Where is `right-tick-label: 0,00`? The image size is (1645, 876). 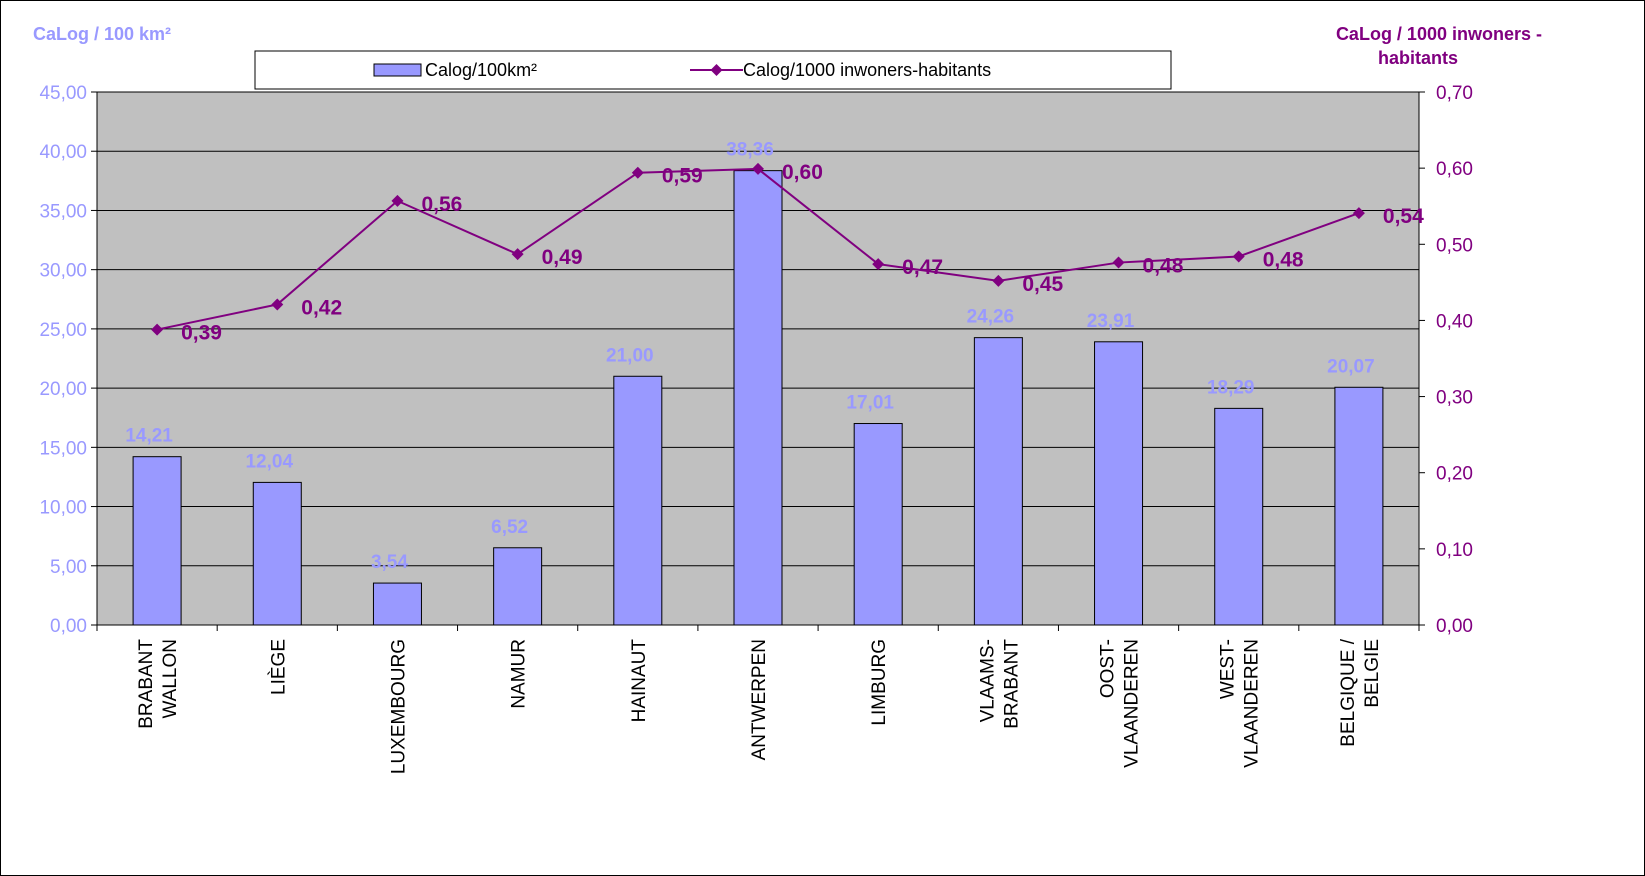
right-tick-label: 0,00 is located at coordinates (1454, 626).